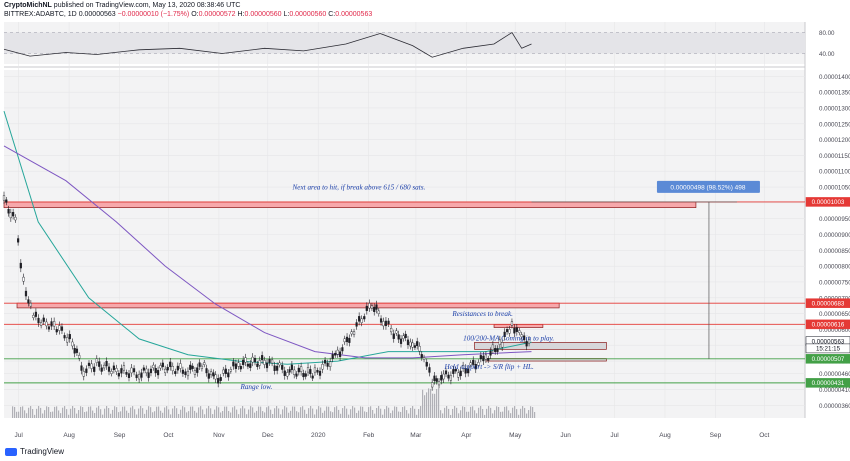 The width and height of the screenshot is (850, 461). What do you see at coordinates (255, 387) in the screenshot?
I see `chart-annotation: Range low.` at bounding box center [255, 387].